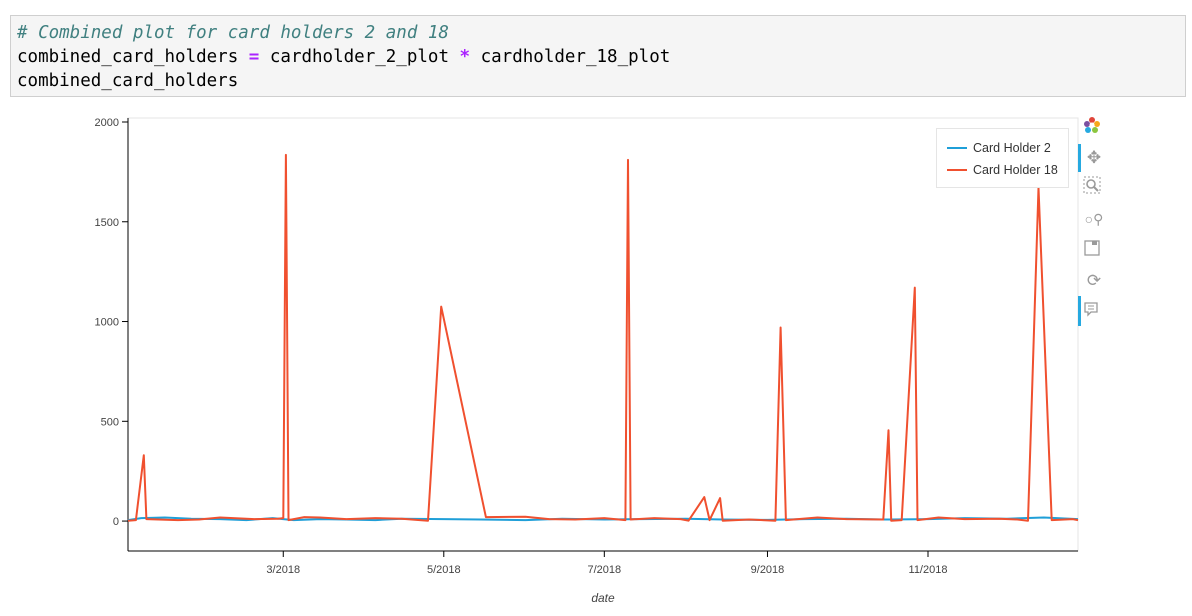 This screenshot has width=1192, height=616. What do you see at coordinates (110, 422) in the screenshot?
I see `y-tick-label-500: 500` at bounding box center [110, 422].